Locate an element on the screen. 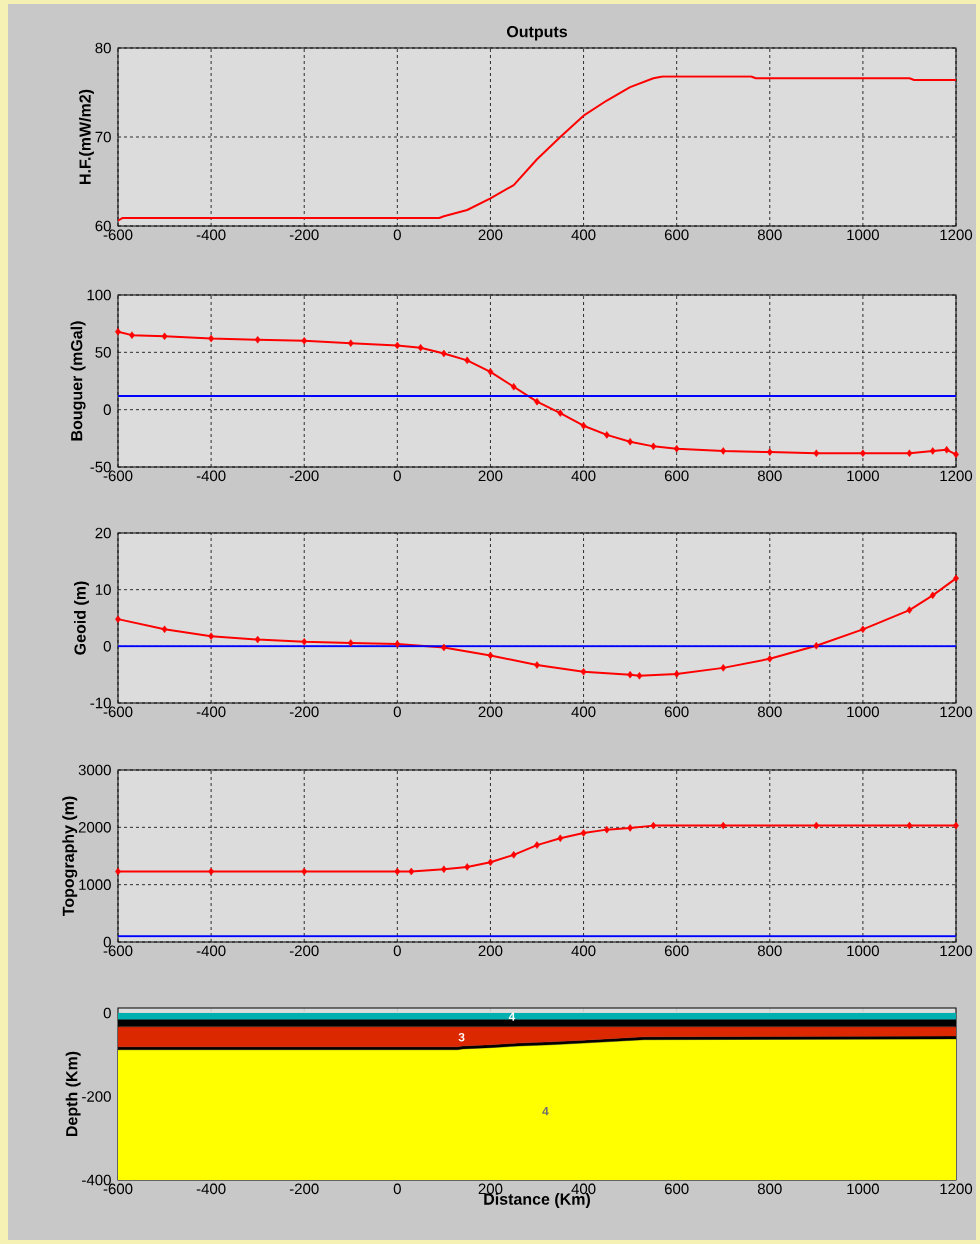  y-tick-label: 20 is located at coordinates (103, 533).